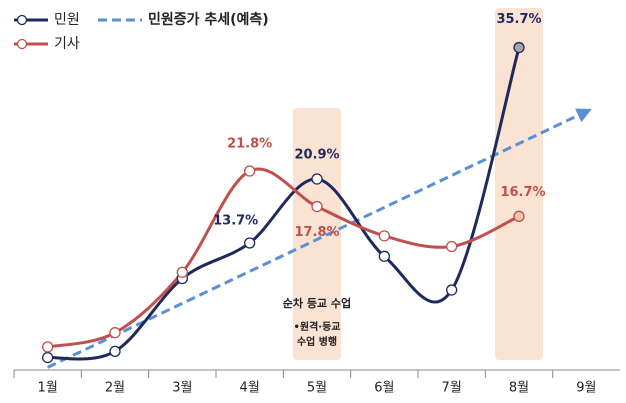  I want to click on legend-label: 민원, so click(67, 20).